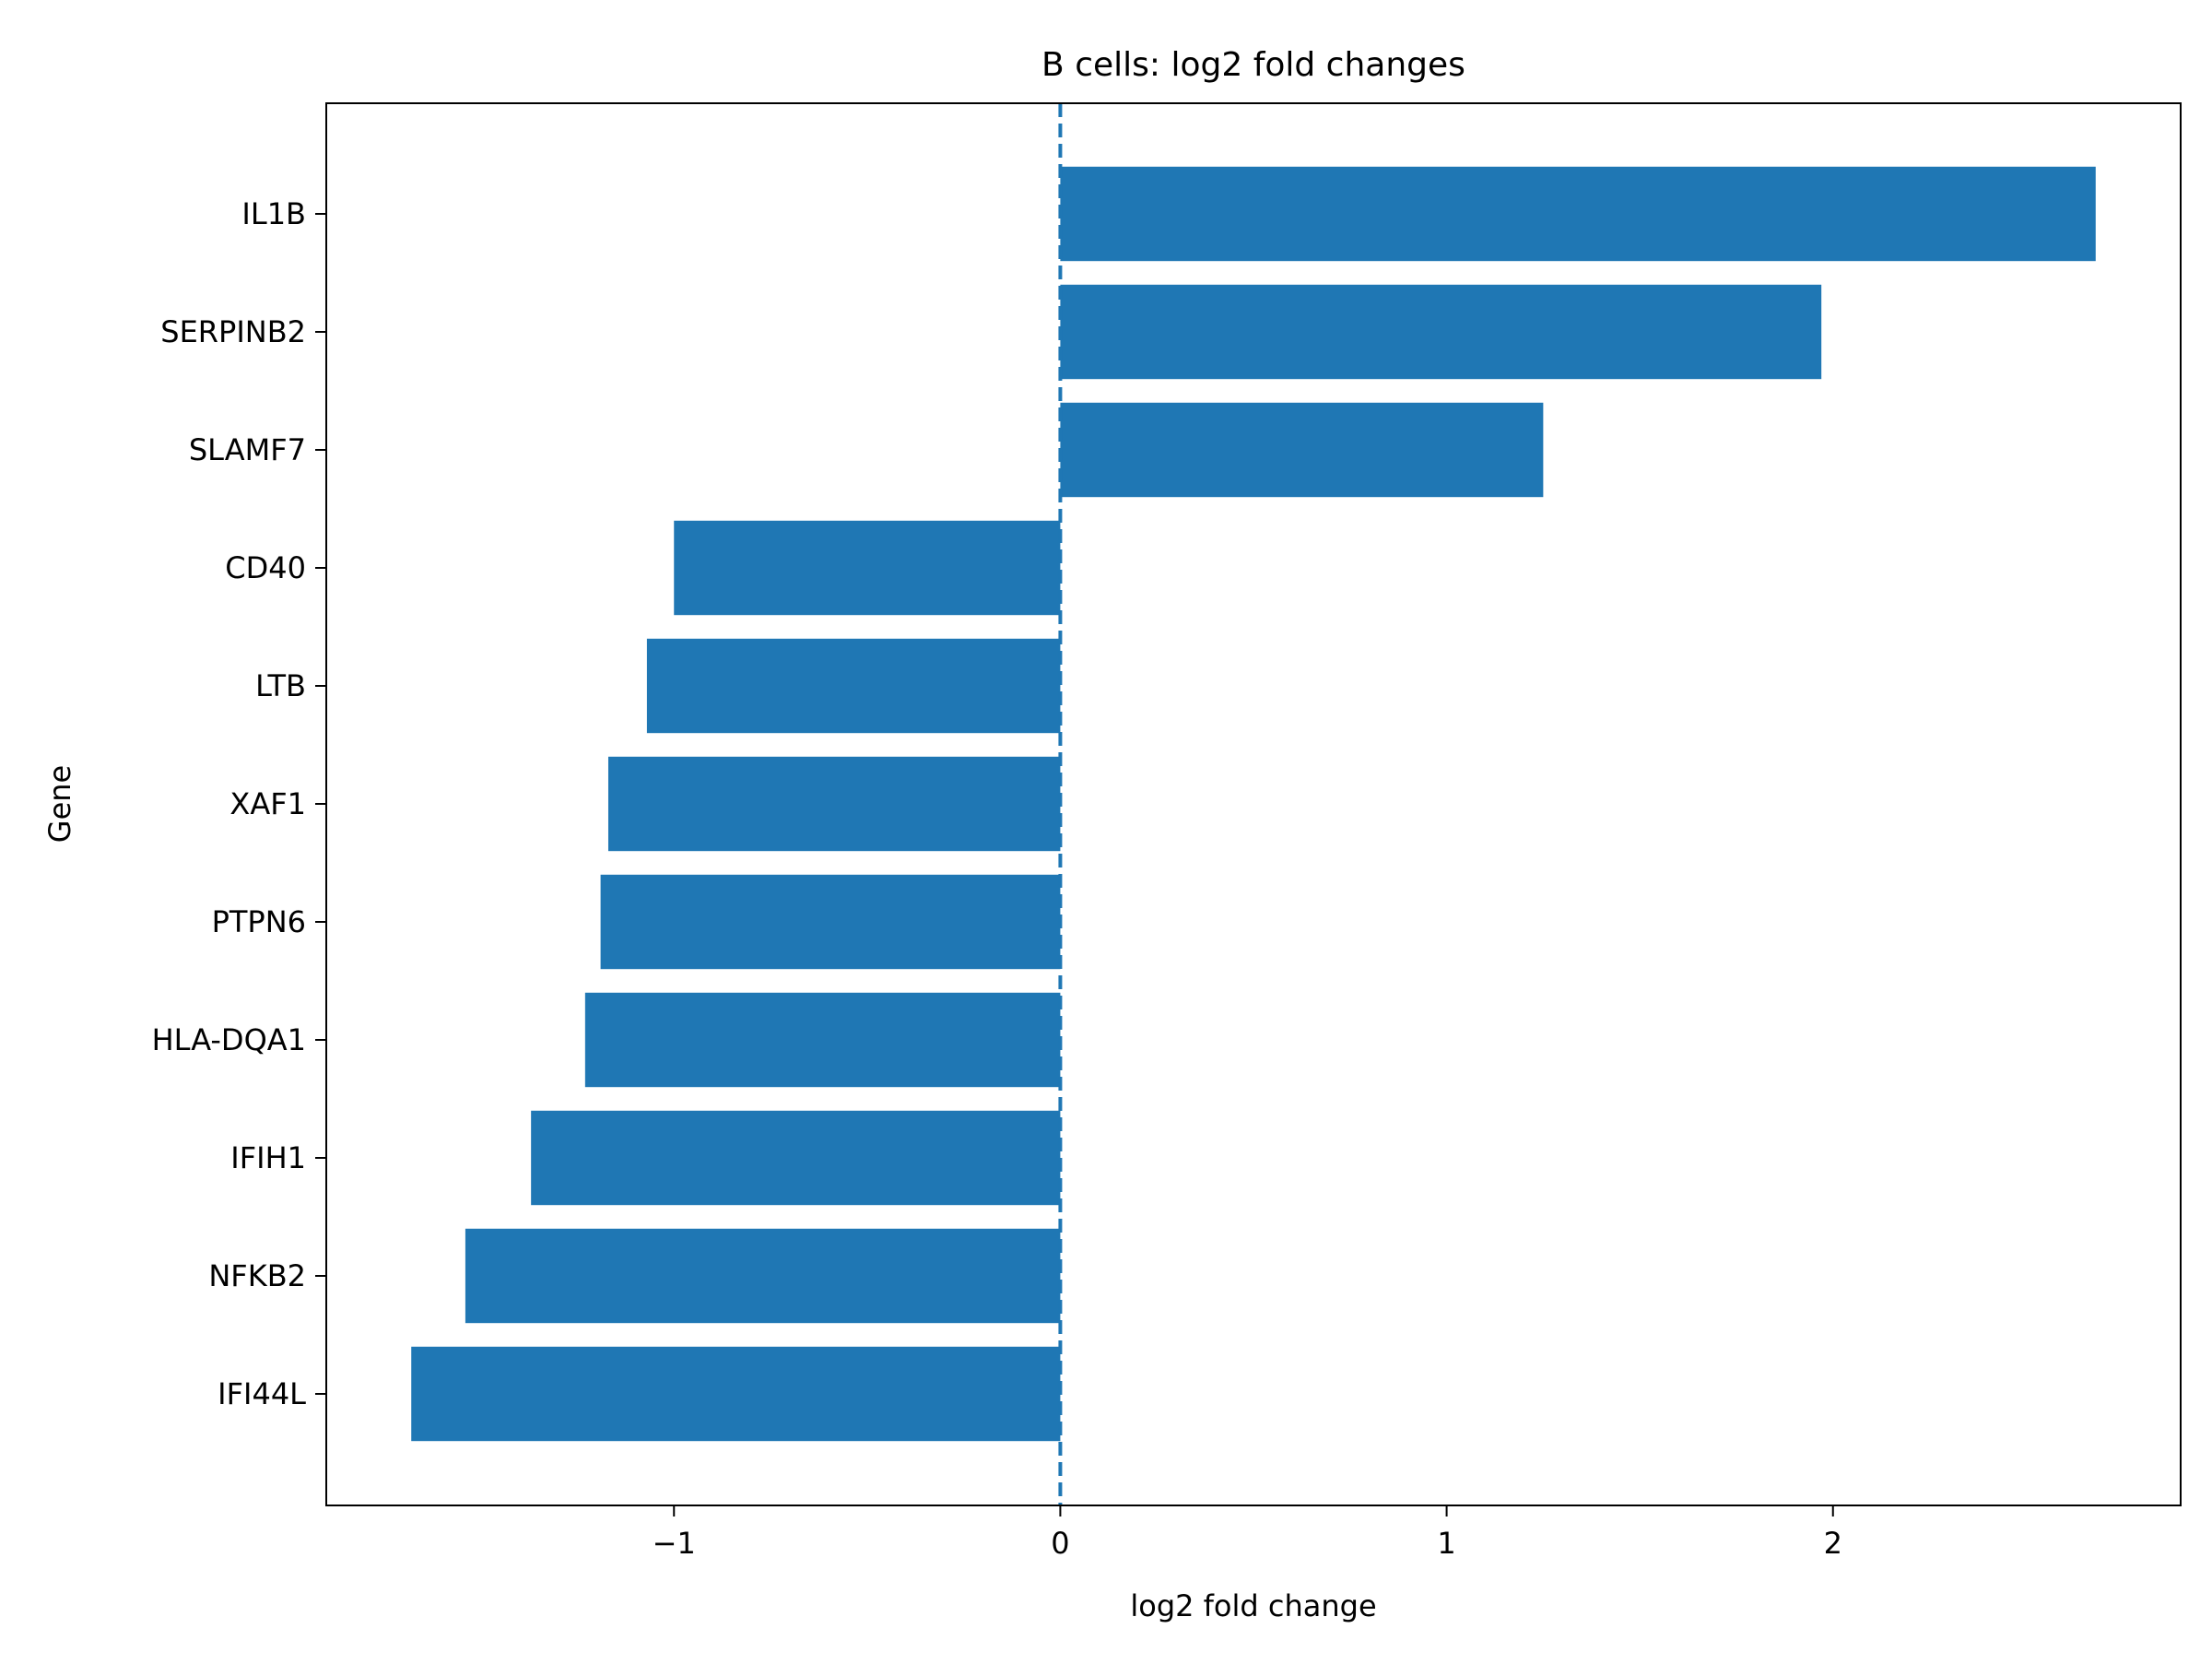 The width and height of the screenshot is (2212, 1664). Describe the element at coordinates (1253, 65) in the screenshot. I see `chart-title: B cells: log2 fold changes` at that location.